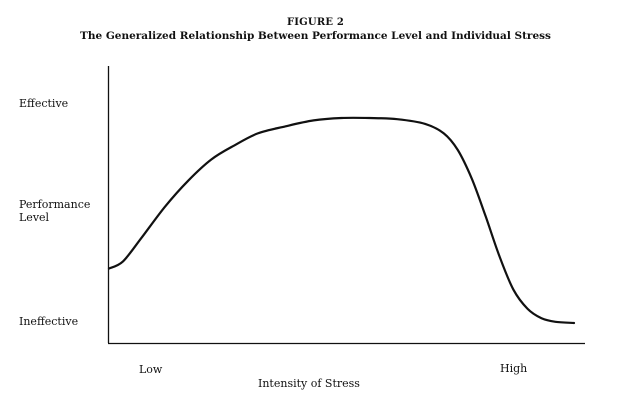 Image resolution: width=631 pixels, height=402 pixels. Describe the element at coordinates (514, 368) in the screenshot. I see `x-tick-label-high: High` at that location.